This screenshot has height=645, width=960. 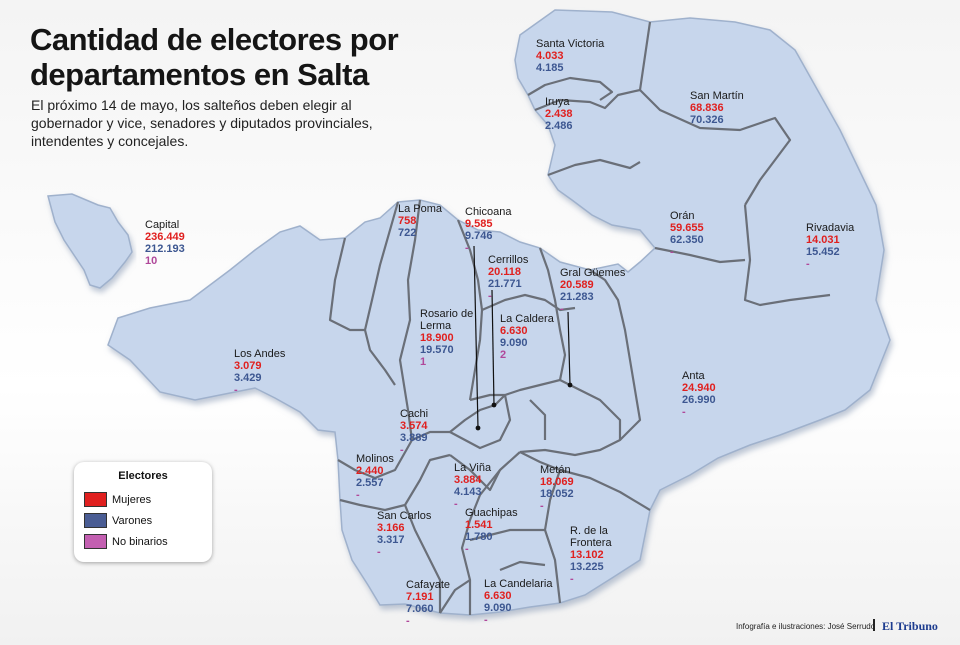 I want to click on dept-la-poma: La Poma 758 722, so click(x=420, y=221).